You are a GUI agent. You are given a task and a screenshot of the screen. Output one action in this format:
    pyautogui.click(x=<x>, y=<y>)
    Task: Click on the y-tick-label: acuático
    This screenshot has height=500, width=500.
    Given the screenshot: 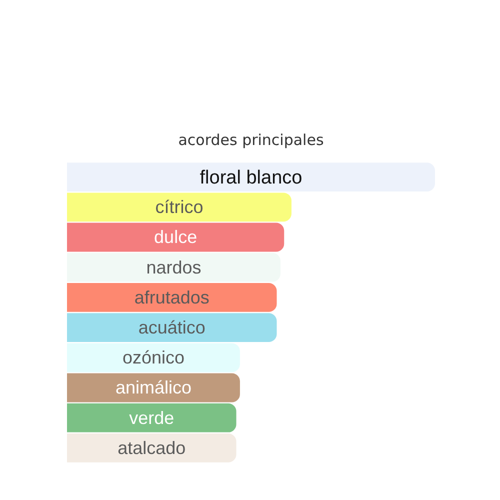 What is the action you would take?
    pyautogui.click(x=172, y=328)
    